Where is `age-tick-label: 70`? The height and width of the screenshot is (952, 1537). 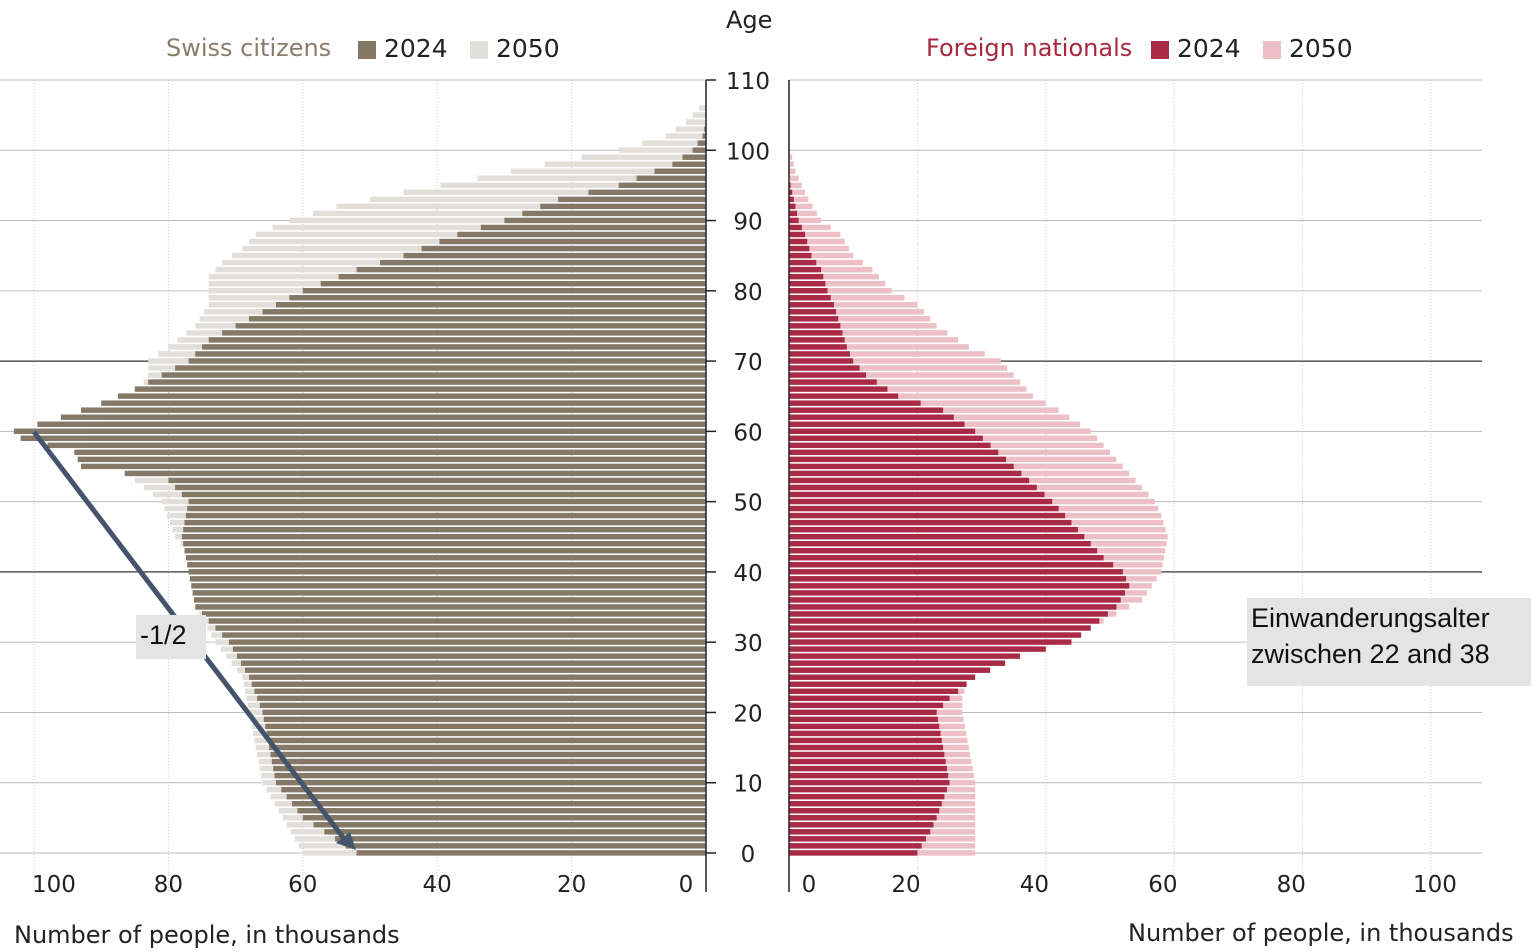
age-tick-label: 70 is located at coordinates (747, 363).